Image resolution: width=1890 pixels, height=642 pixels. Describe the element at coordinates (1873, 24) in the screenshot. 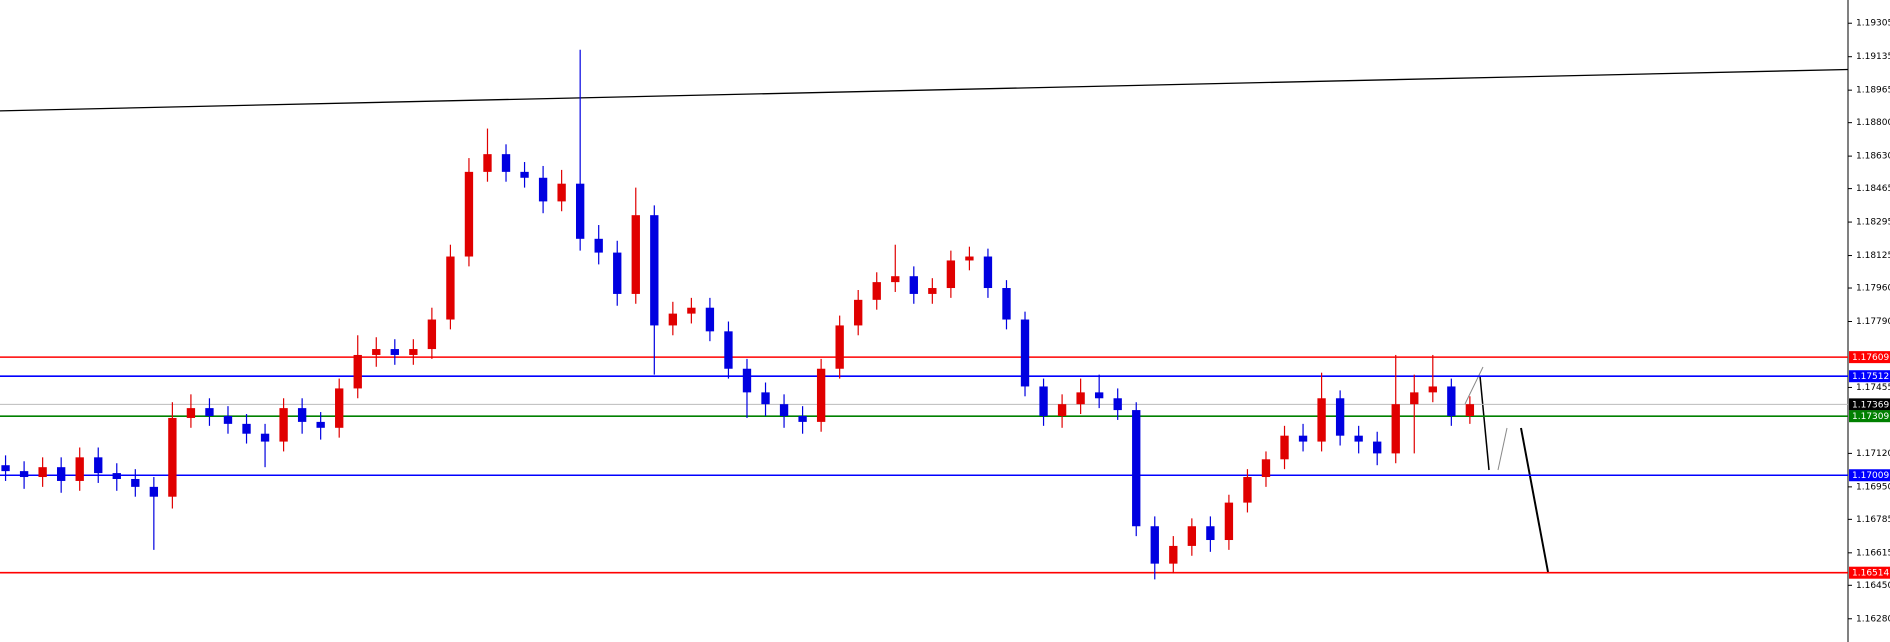

I see `y-tick-label: 1.19305` at that location.